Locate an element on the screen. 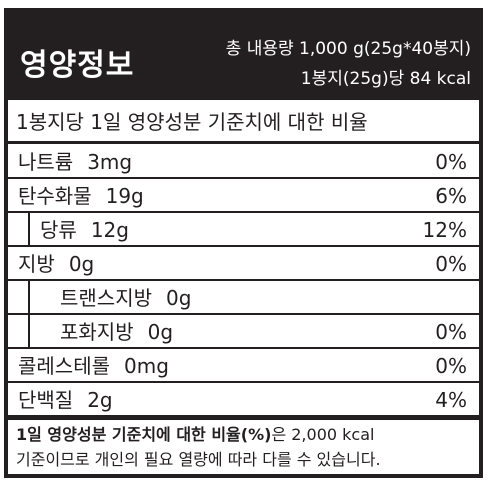  nutrient-label: 포화지방 0g is located at coordinates (116, 332).